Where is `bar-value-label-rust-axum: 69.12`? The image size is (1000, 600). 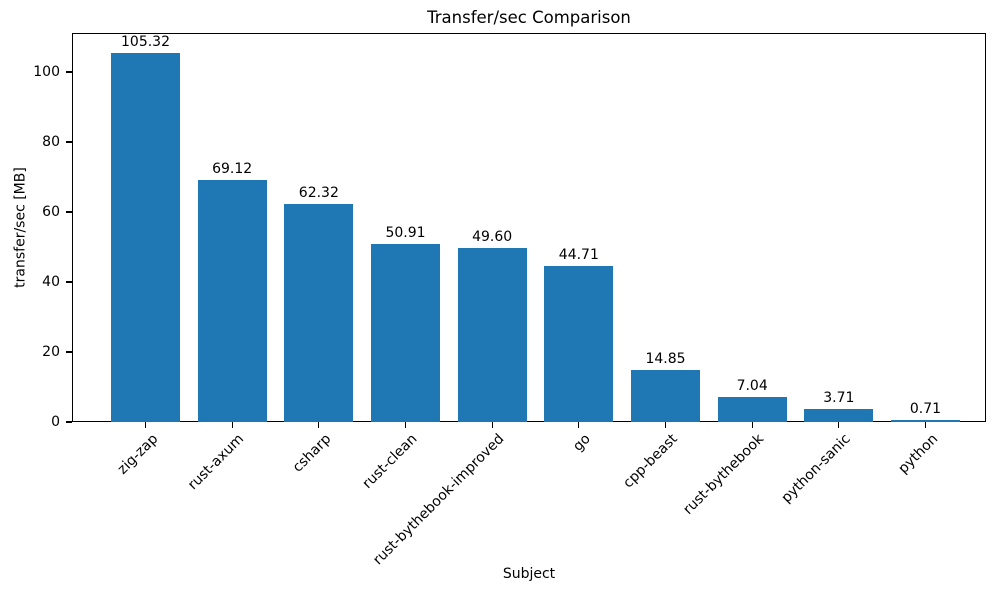 bar-value-label-rust-axum: 69.12 is located at coordinates (232, 169).